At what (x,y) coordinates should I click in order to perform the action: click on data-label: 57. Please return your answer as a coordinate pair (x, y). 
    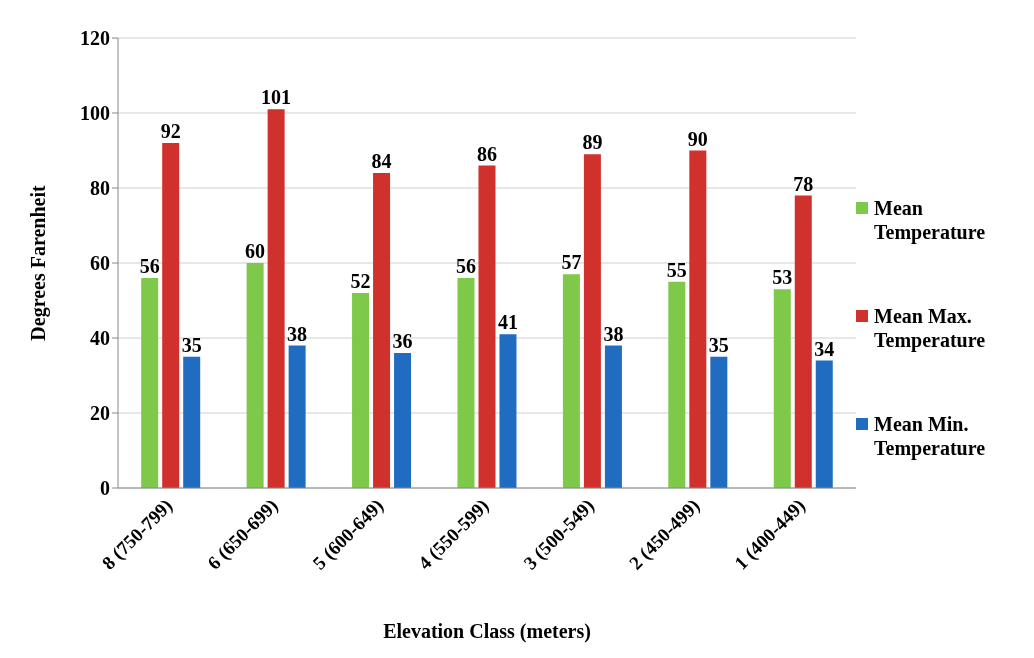
    Looking at the image, I should click on (571, 262).